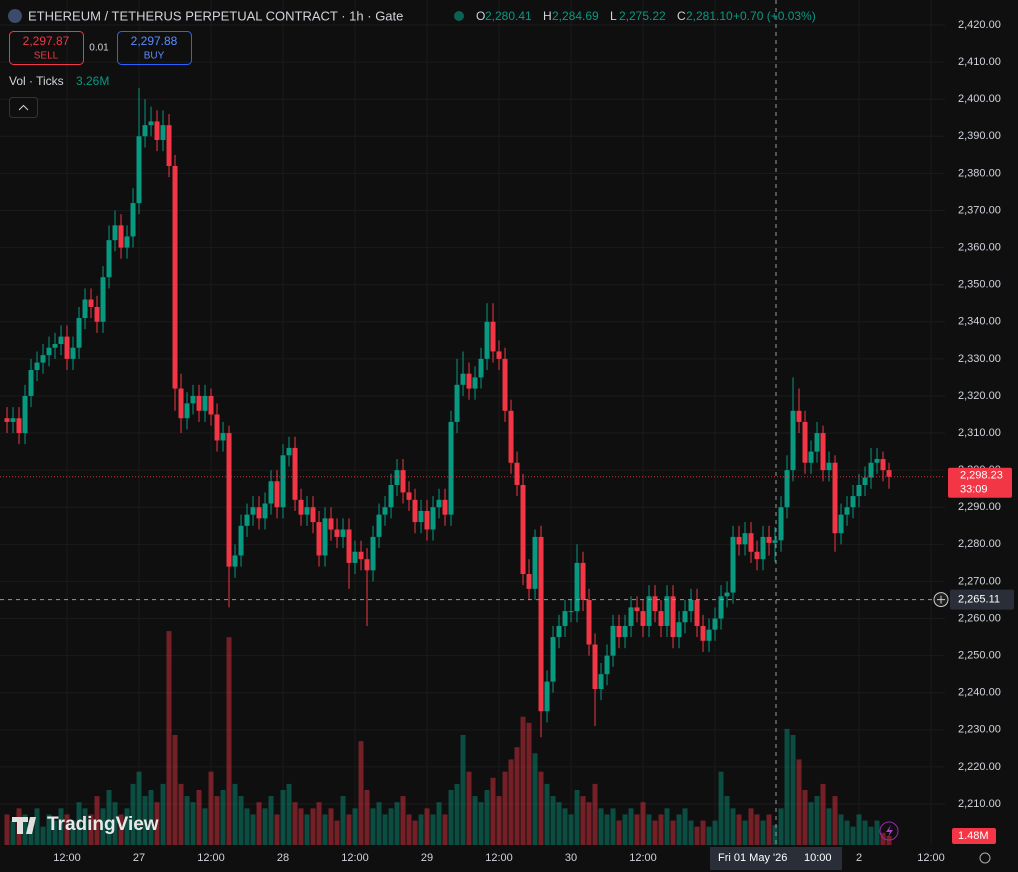 This screenshot has height=872, width=1018. I want to click on indicator-value: 3.26M, so click(92, 81).